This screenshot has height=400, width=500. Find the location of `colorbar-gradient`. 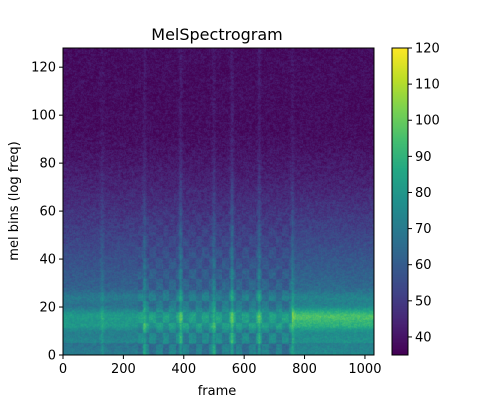

colorbar-gradient is located at coordinates (400, 201).